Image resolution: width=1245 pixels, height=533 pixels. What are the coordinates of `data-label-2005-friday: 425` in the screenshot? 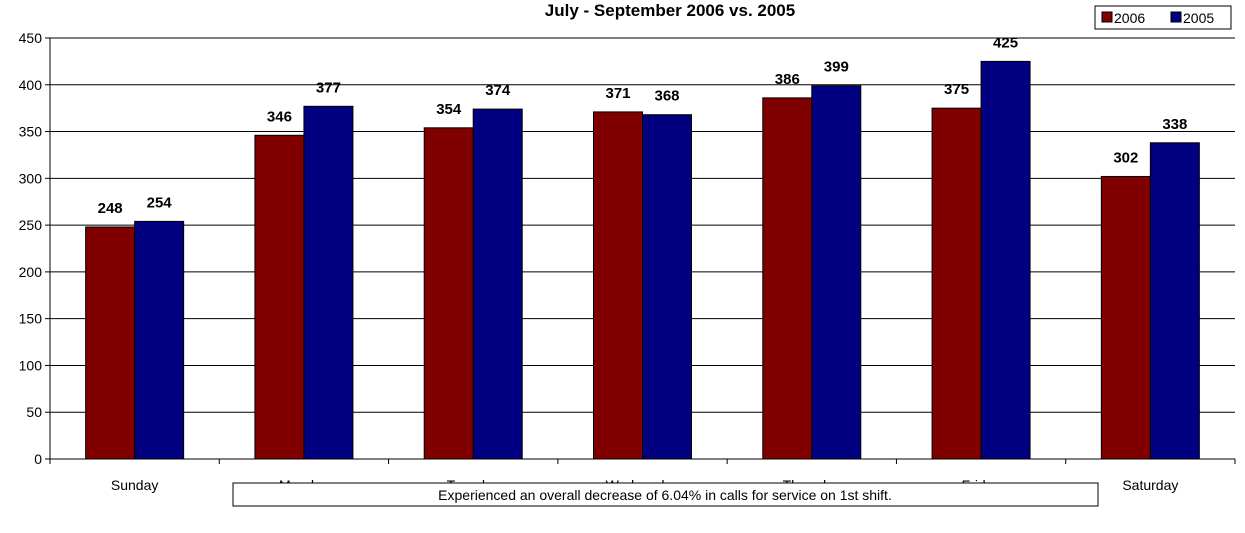 It's located at (1005, 42).